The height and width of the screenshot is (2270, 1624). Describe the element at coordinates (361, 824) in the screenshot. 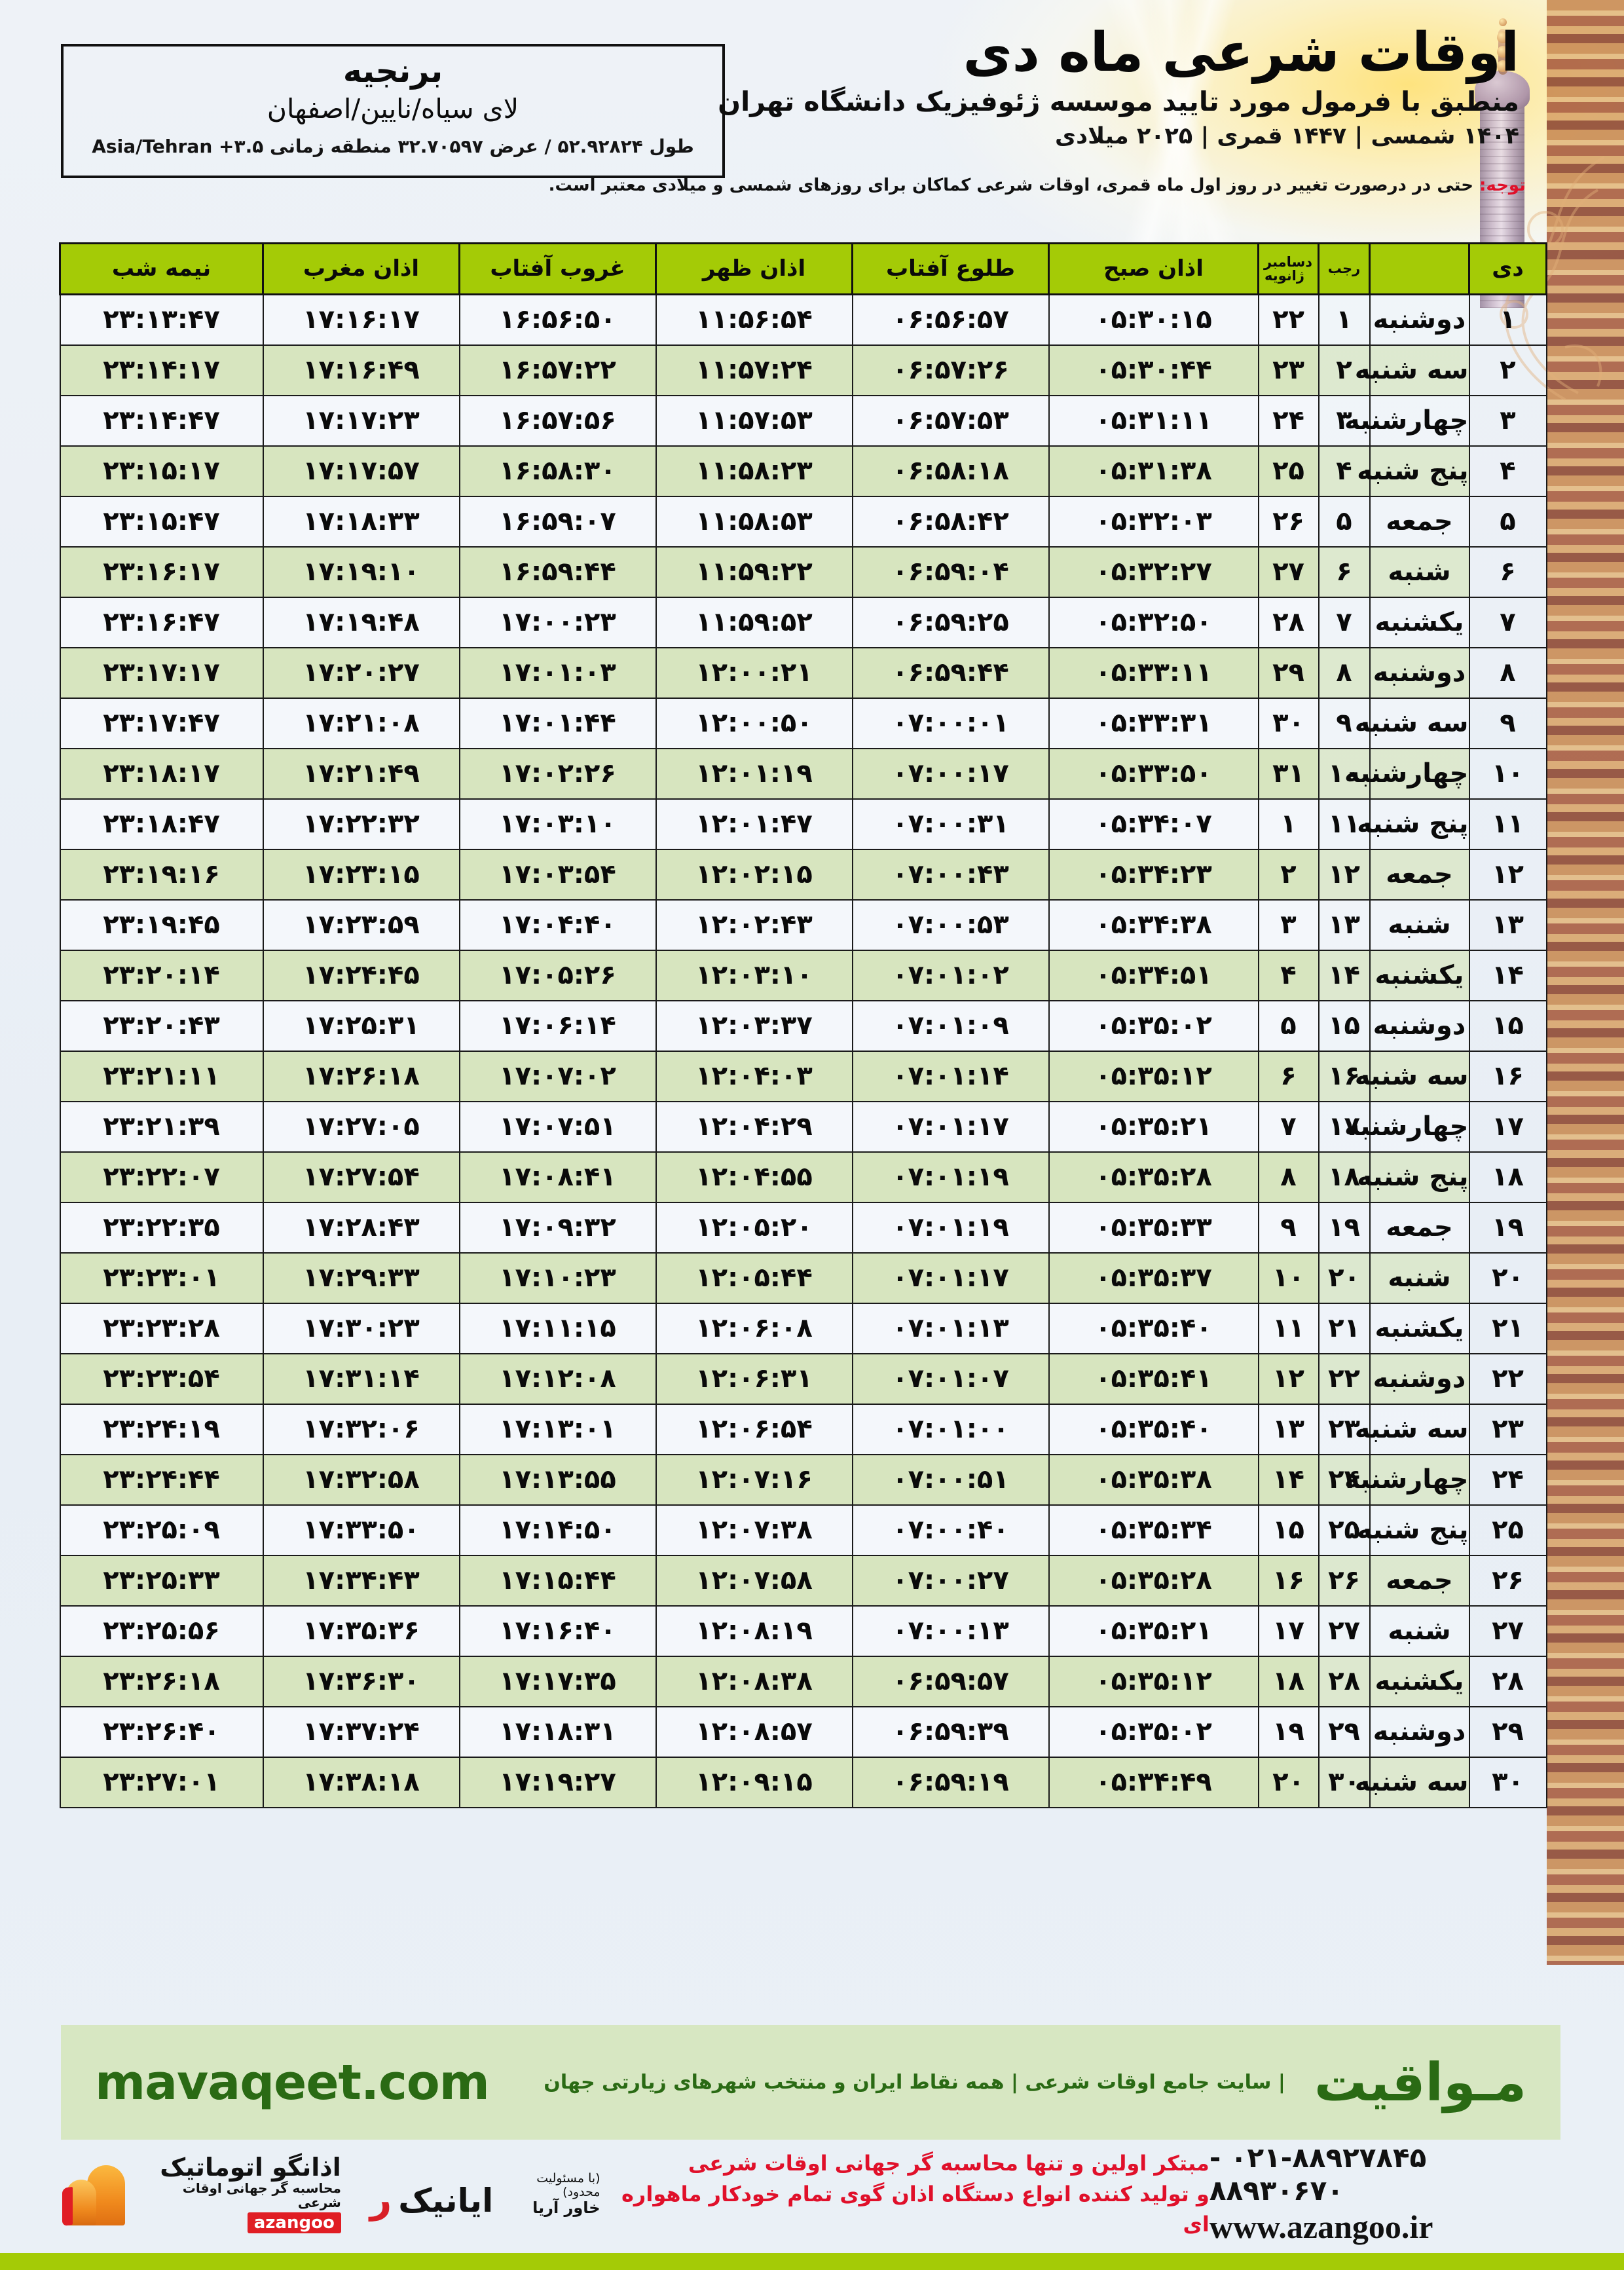

I see `cell-maghrib: ۱۷:۲۲:۳۲` at that location.